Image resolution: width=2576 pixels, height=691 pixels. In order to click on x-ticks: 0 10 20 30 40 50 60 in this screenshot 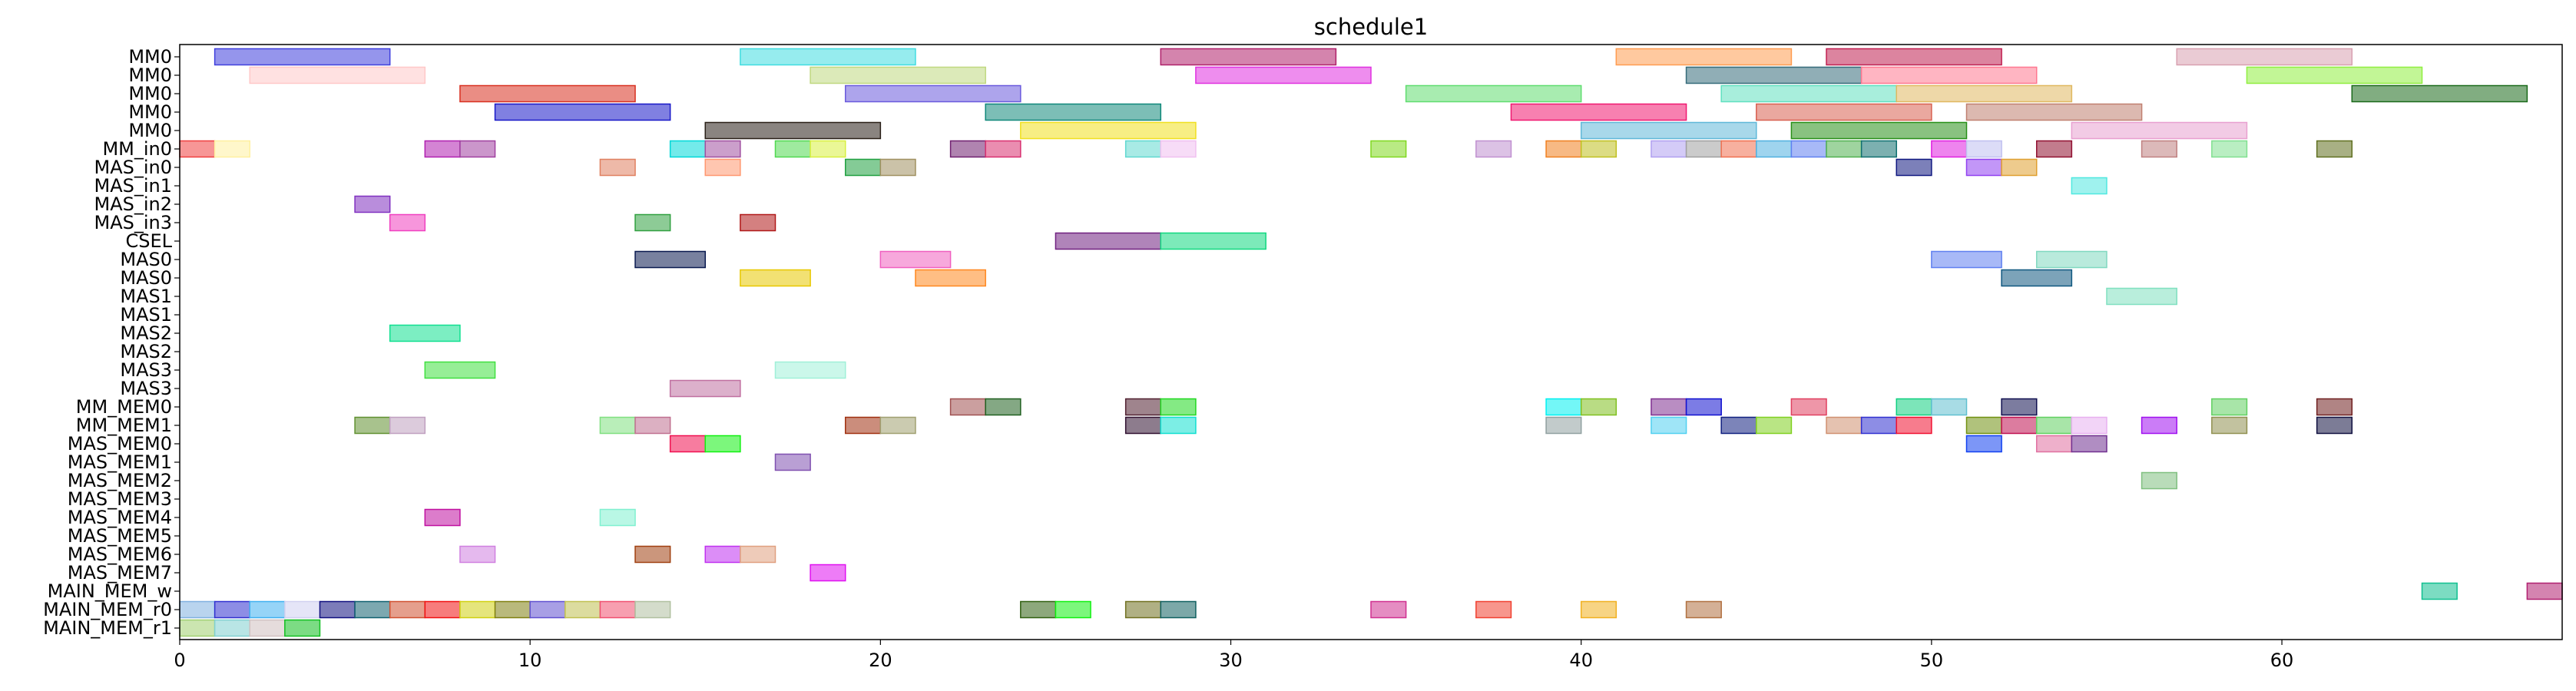, I will do `click(1233, 655)`.